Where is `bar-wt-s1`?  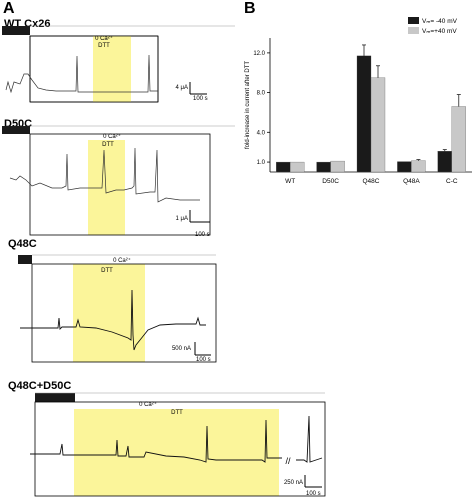
bar-wt-s1 is located at coordinates (283, 167).